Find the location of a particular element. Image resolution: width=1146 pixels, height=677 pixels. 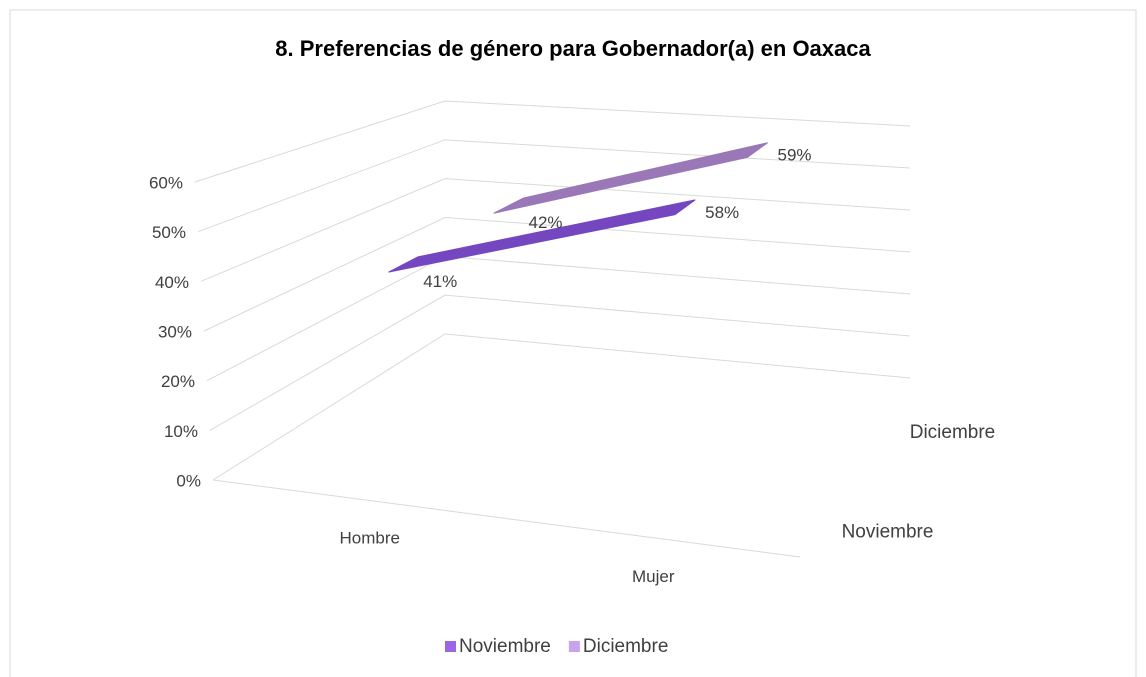

y-tick-label: 30% is located at coordinates (175, 331).